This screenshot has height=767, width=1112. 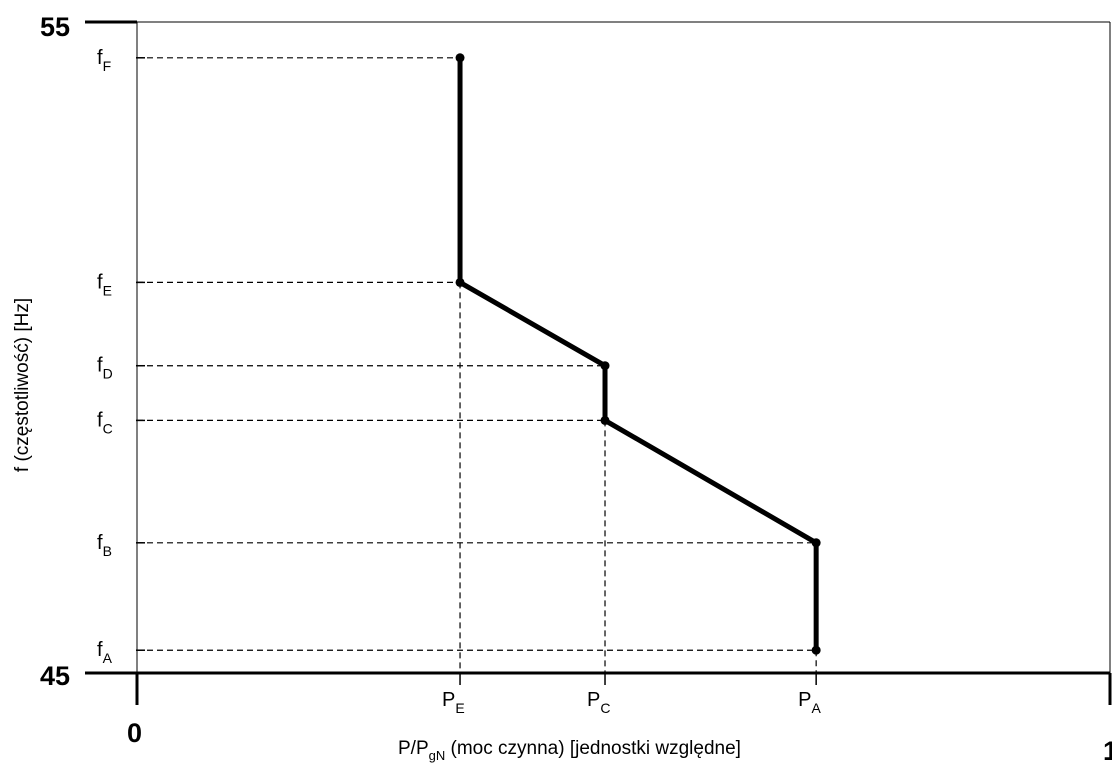 What do you see at coordinates (105, 422) in the screenshot?
I see `y-tick-label-fC: fC` at bounding box center [105, 422].